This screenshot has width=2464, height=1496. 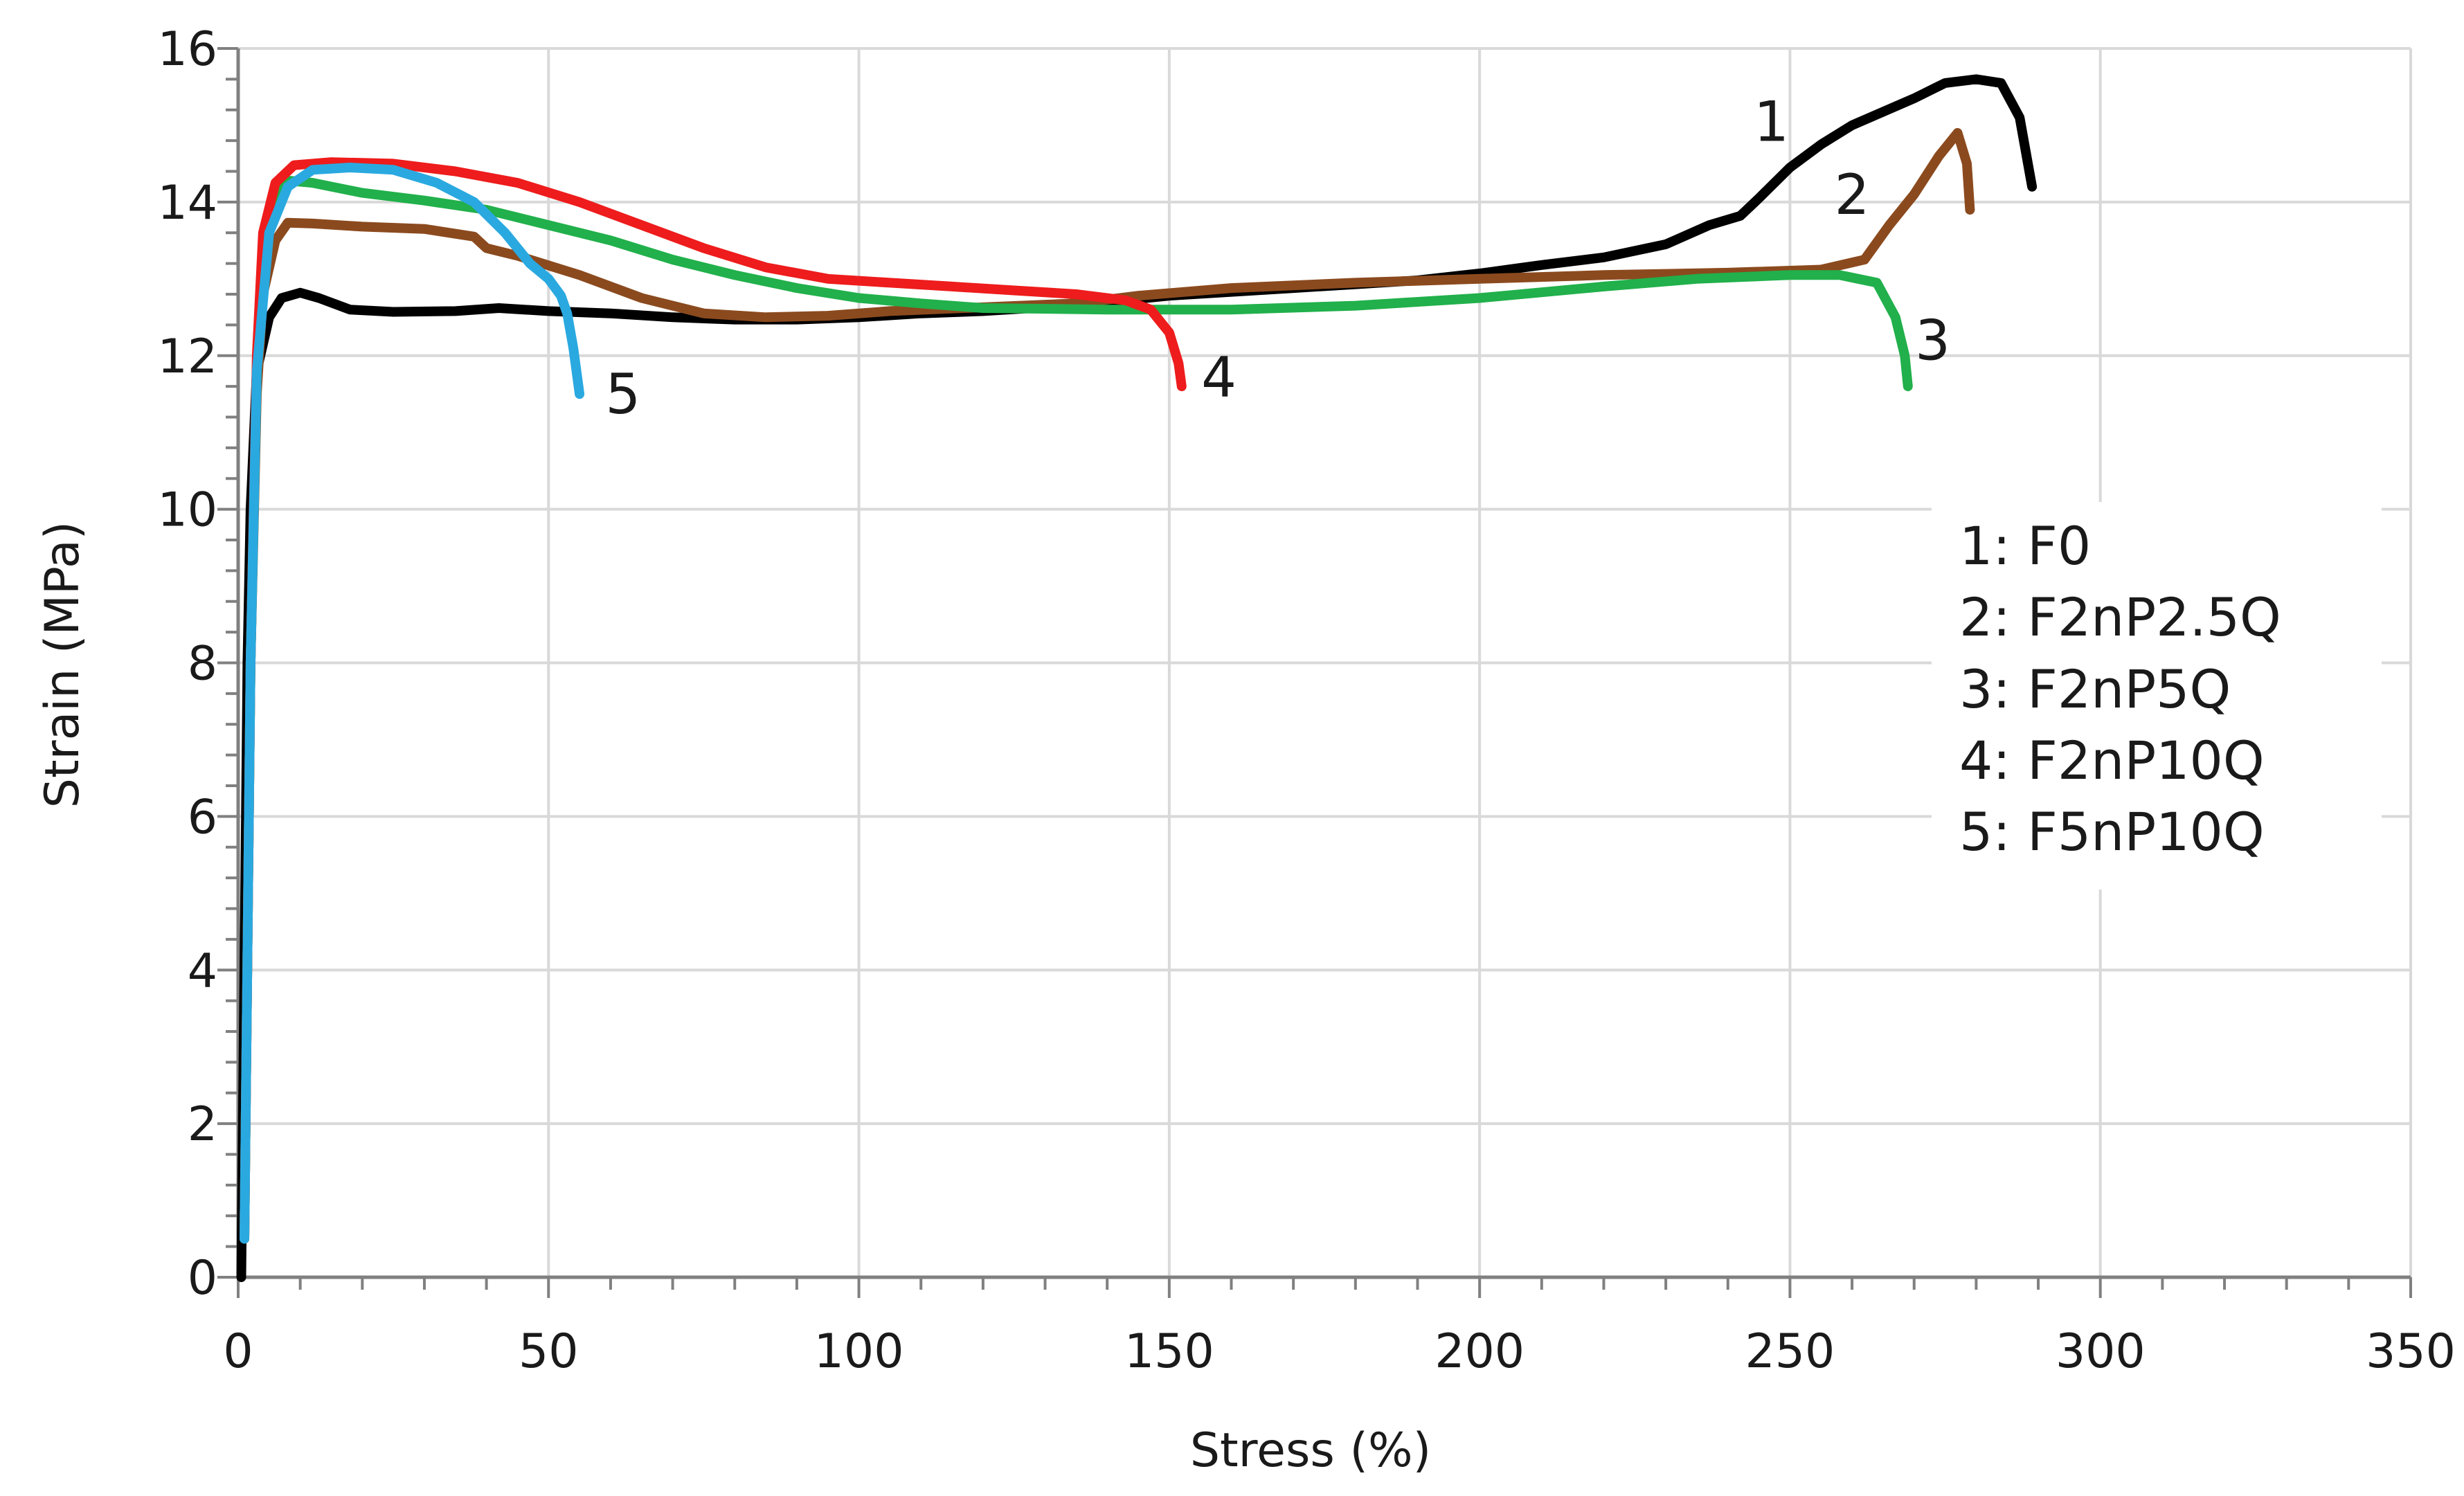 What do you see at coordinates (2025, 546) in the screenshot?
I see `legend-entry-1: 1: F0` at bounding box center [2025, 546].